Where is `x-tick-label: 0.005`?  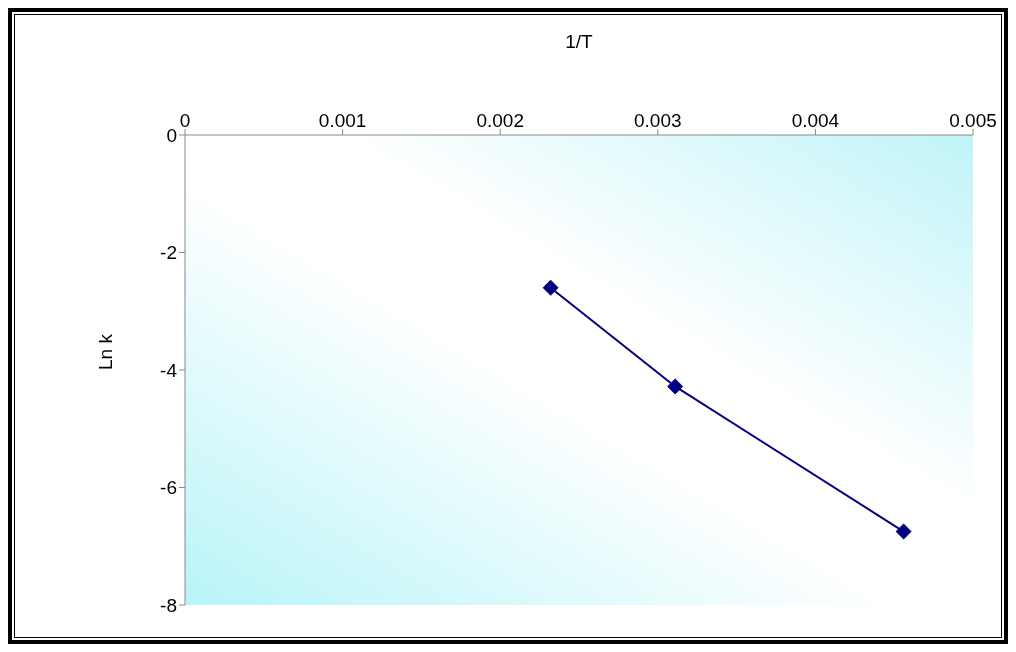
x-tick-label: 0.005 is located at coordinates (973, 120).